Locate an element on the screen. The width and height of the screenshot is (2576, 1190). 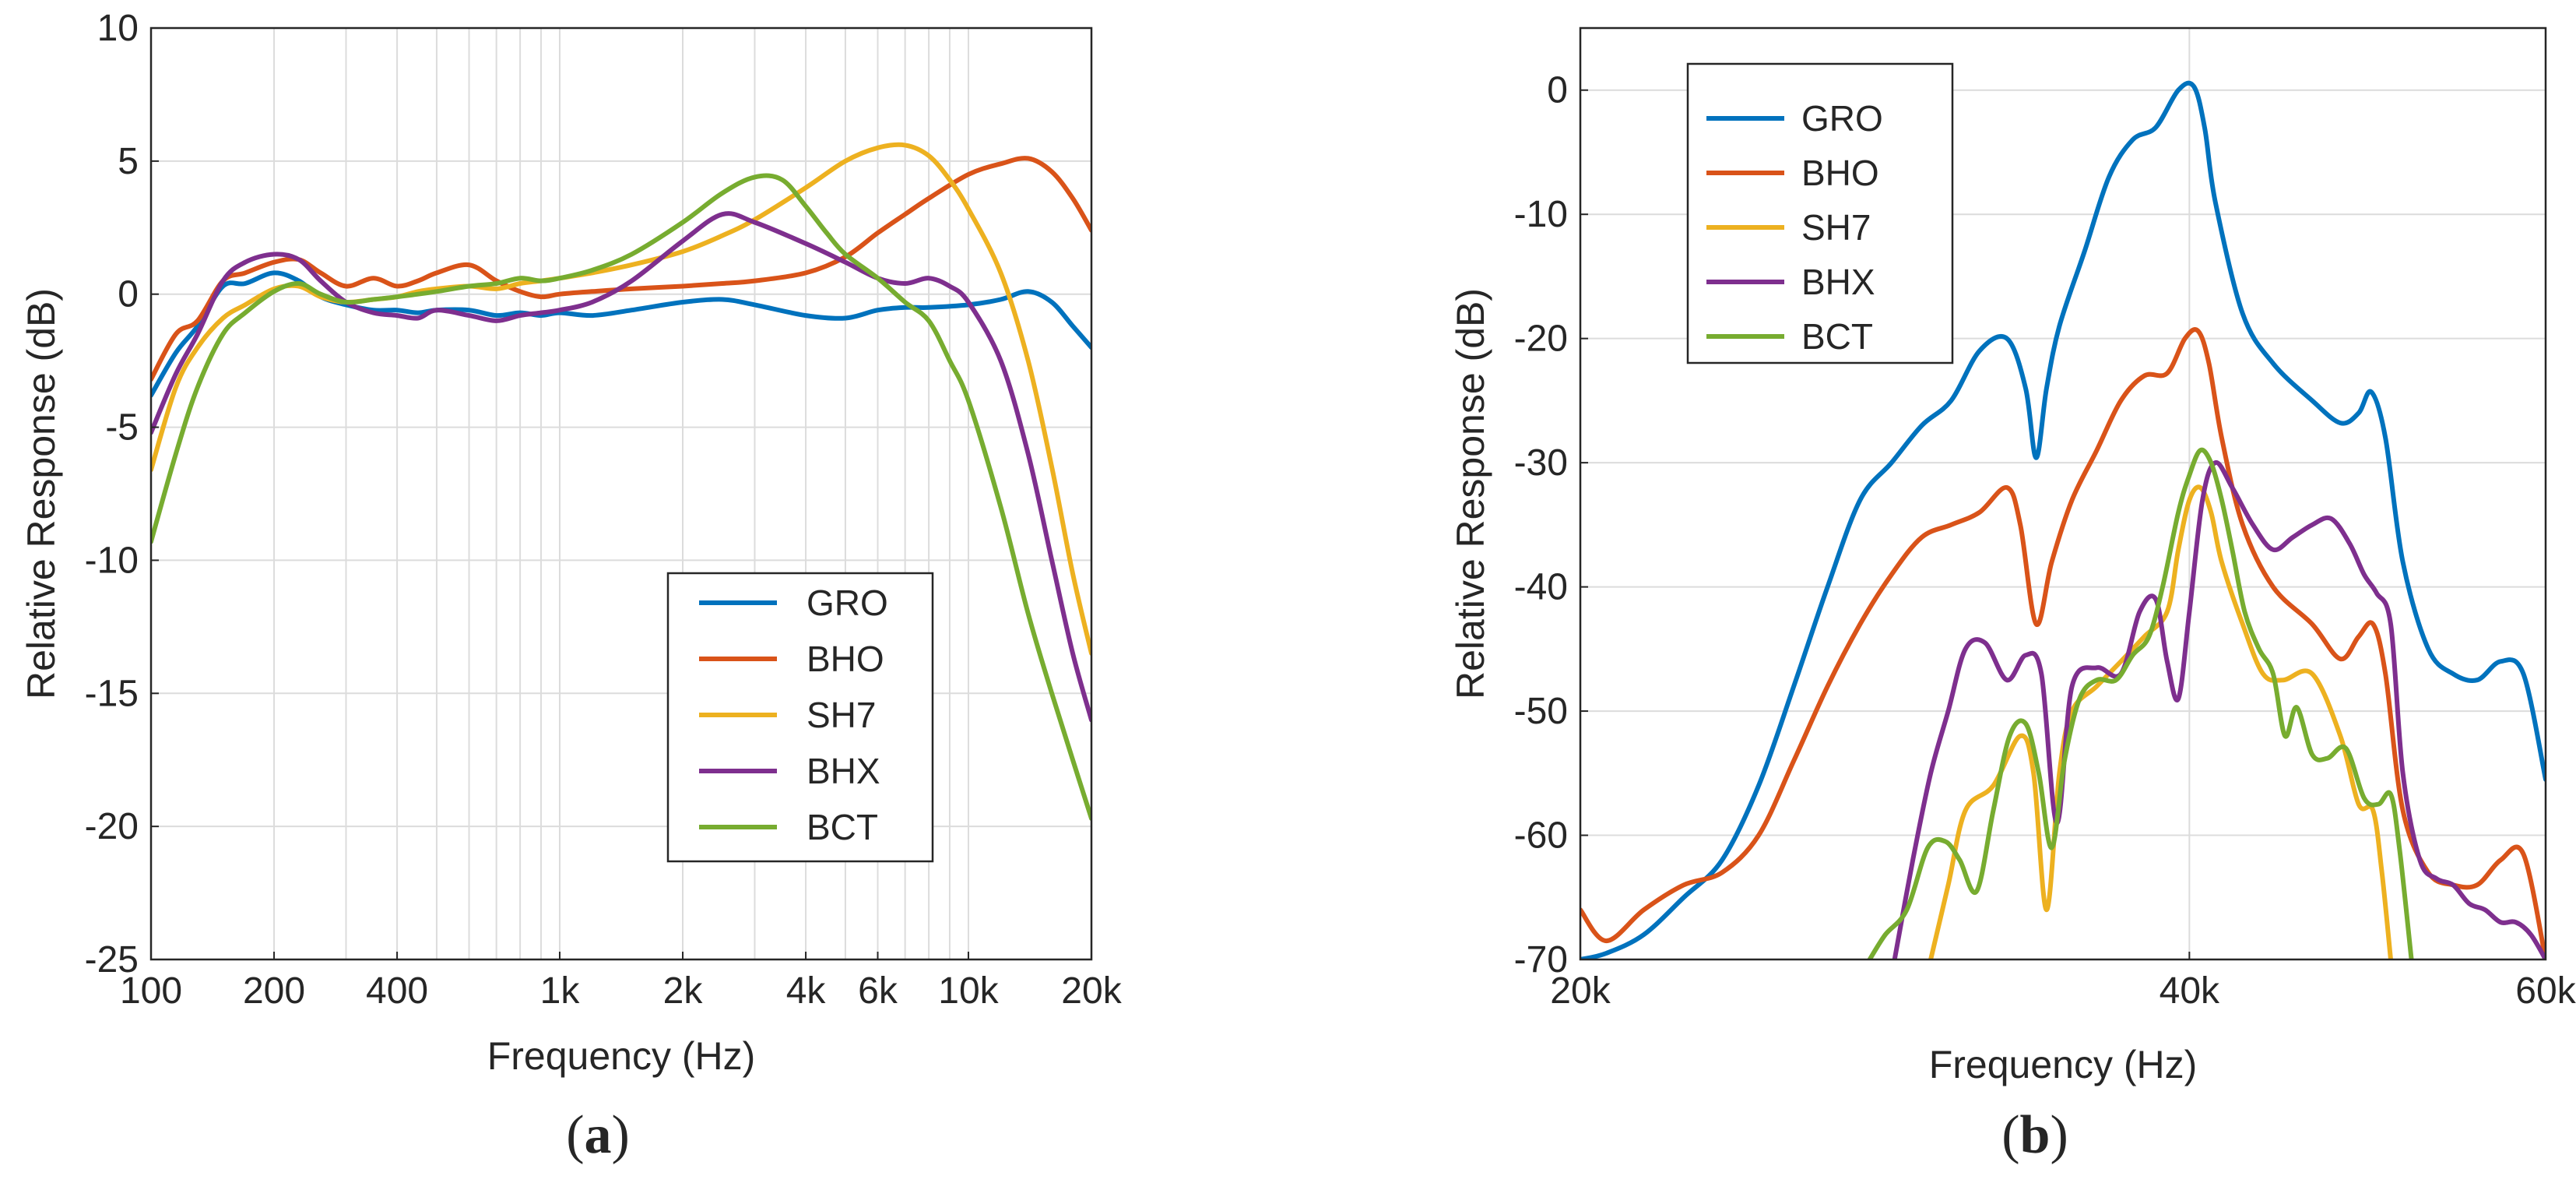
legend-a: GRO BHO SH7 BHX BCT is located at coordinates (800, 717).